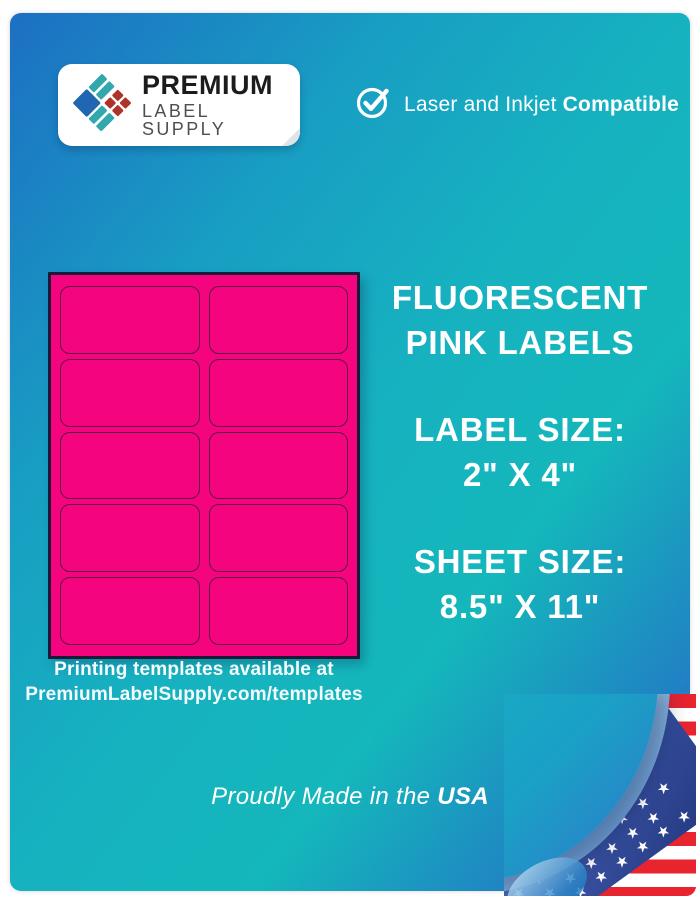  I want to click on logo-page-fold, so click(291, 137).